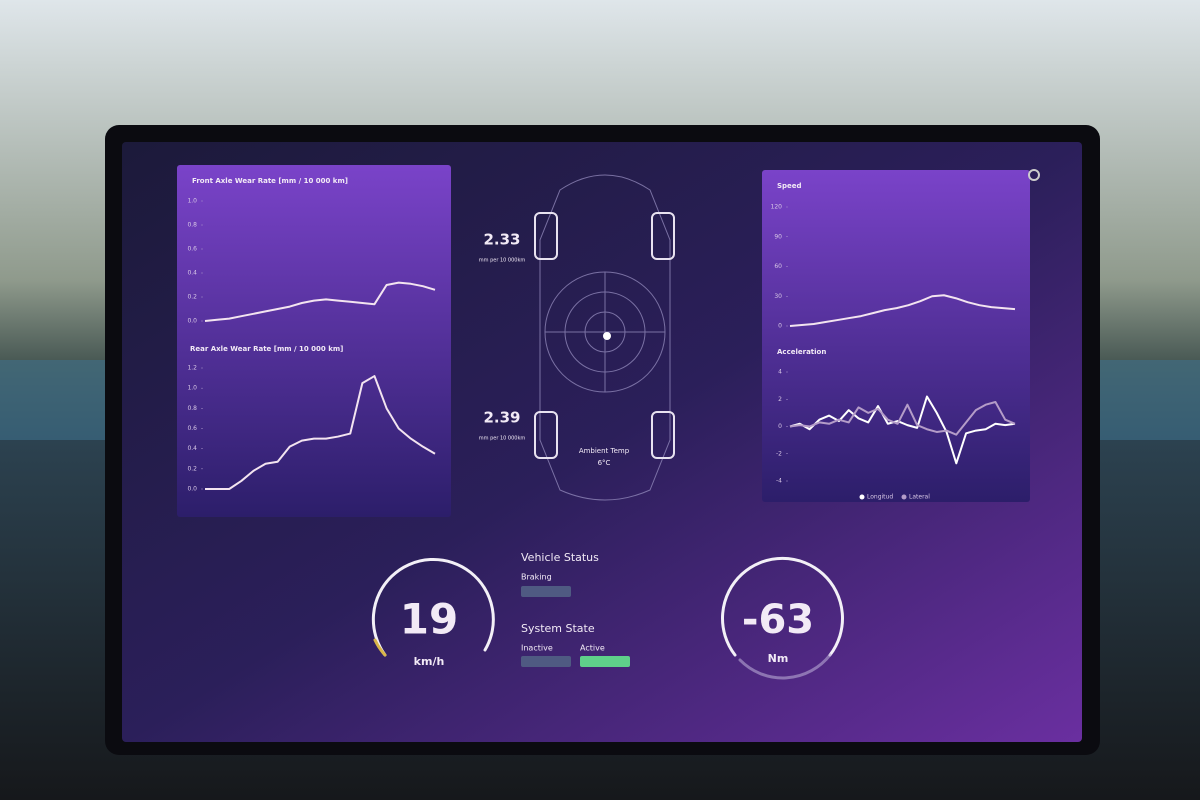 This screenshot has height=800, width=1200. What do you see at coordinates (536, 577) in the screenshot?
I see `braking-label: Braking` at bounding box center [536, 577].